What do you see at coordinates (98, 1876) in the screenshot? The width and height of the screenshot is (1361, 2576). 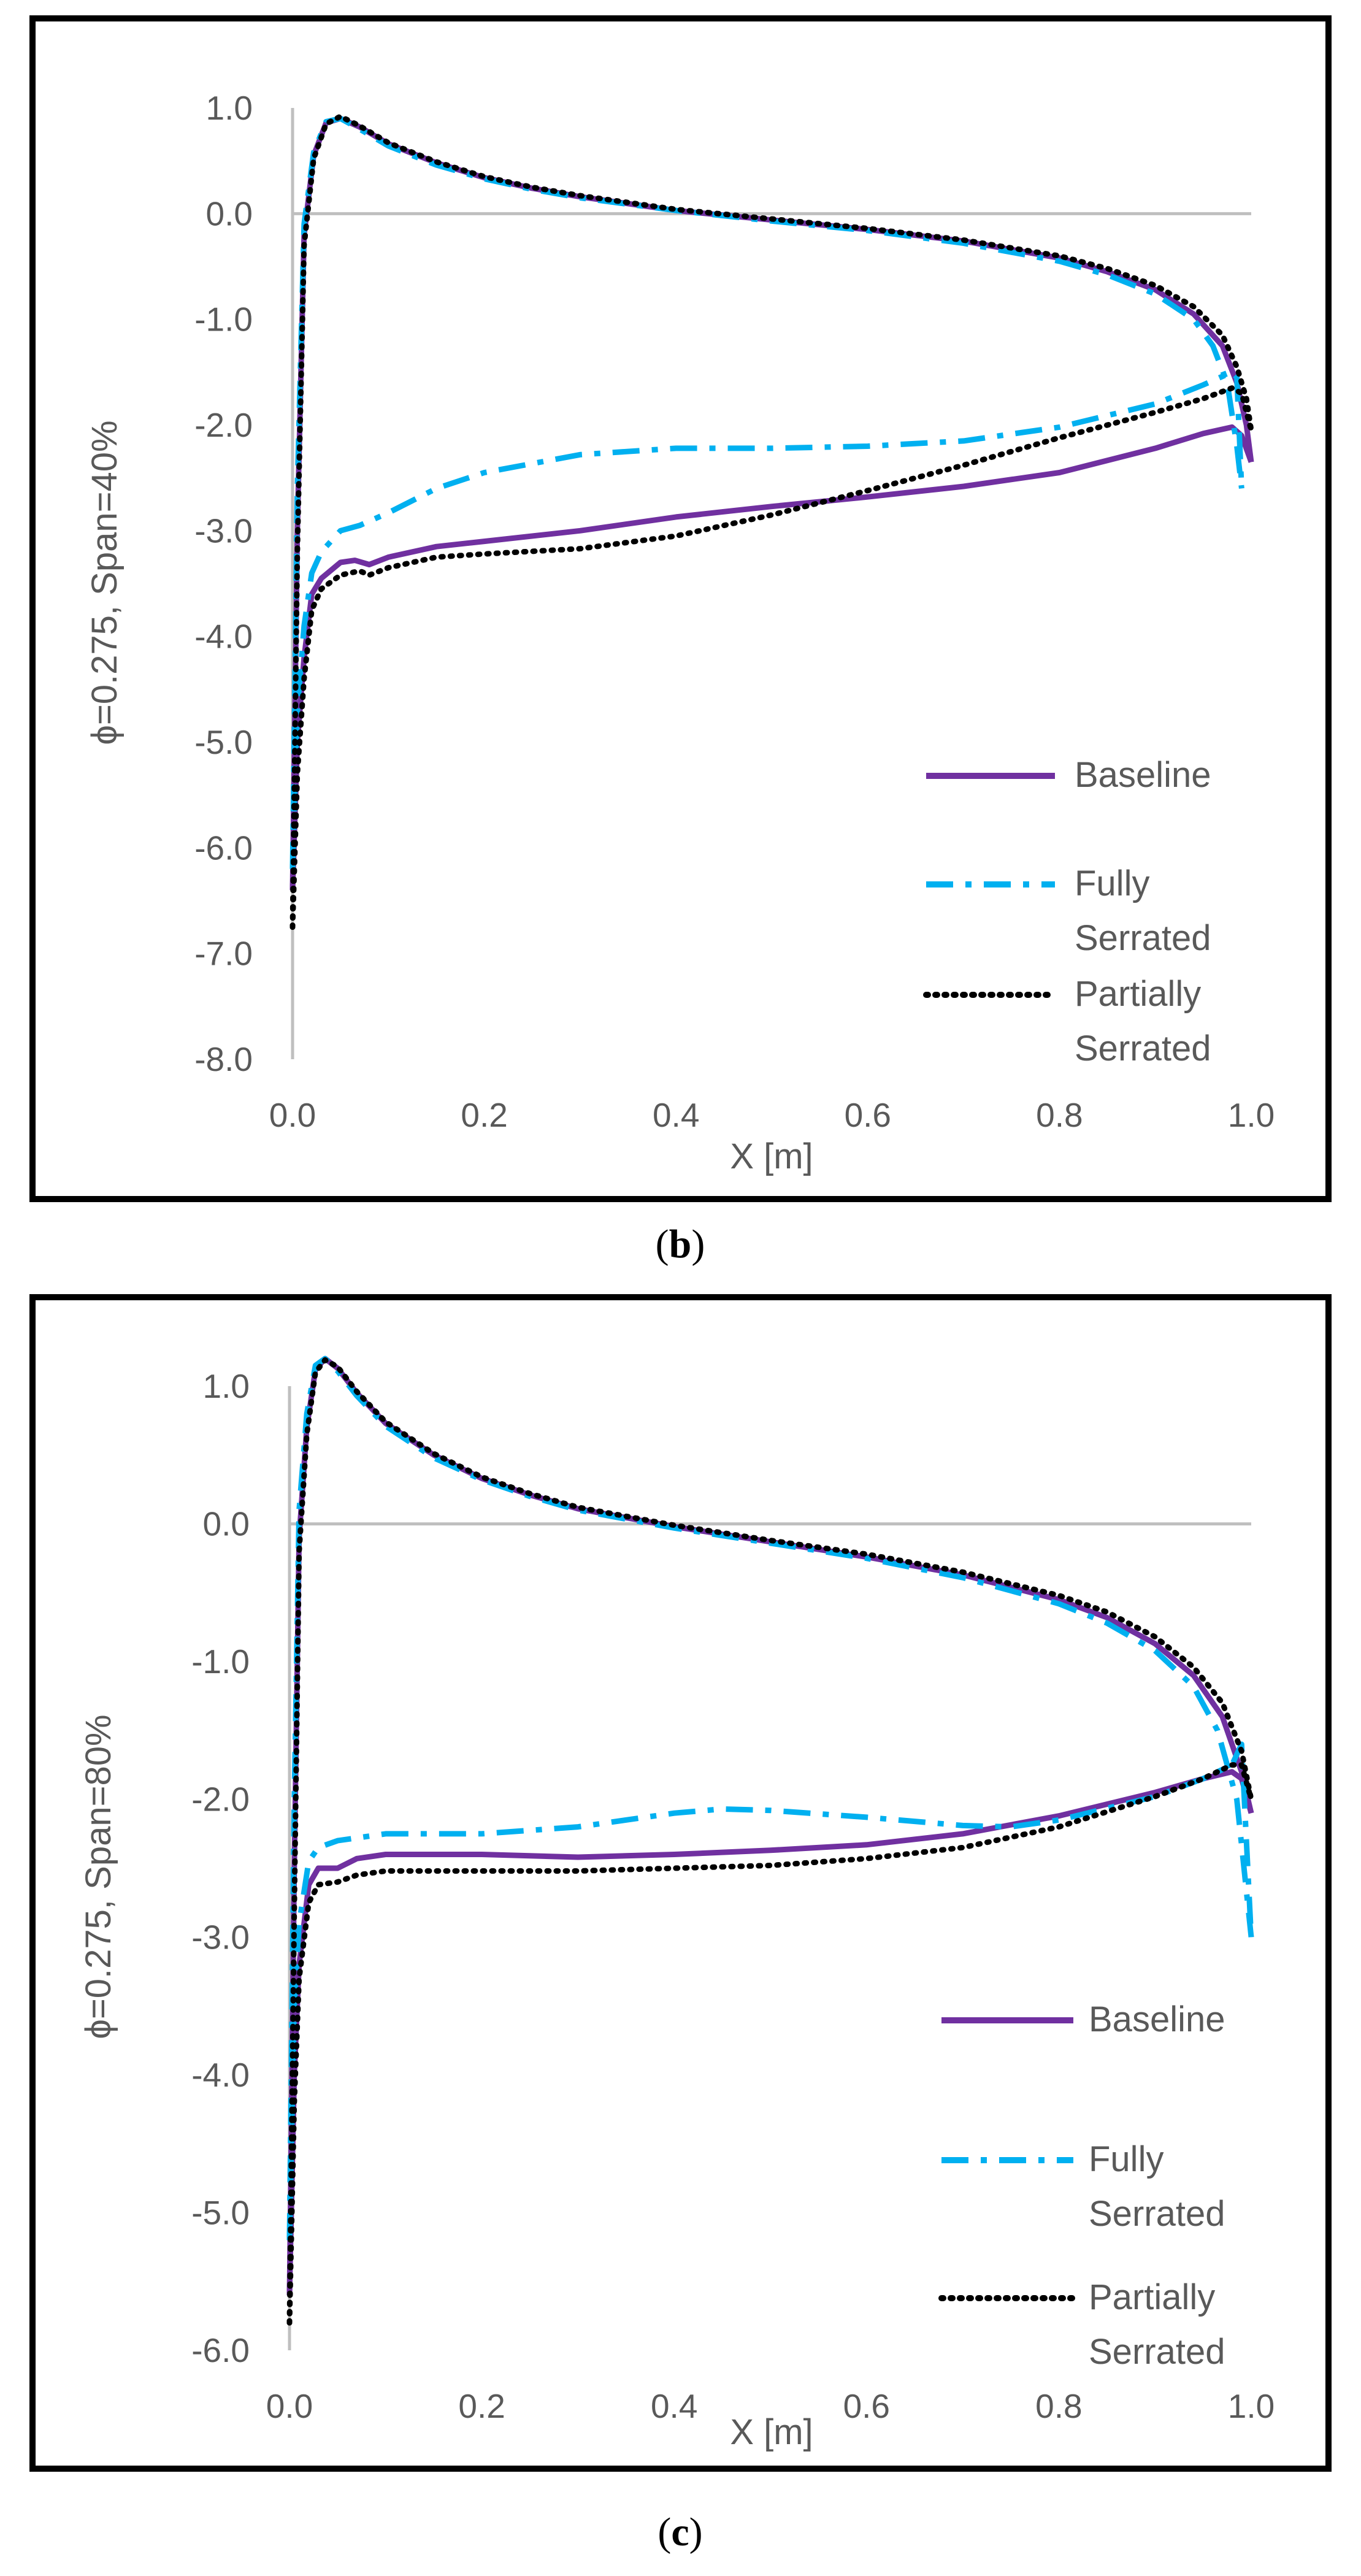 I see `y-axis-title: ϕ=0.275, Span=80%` at bounding box center [98, 1876].